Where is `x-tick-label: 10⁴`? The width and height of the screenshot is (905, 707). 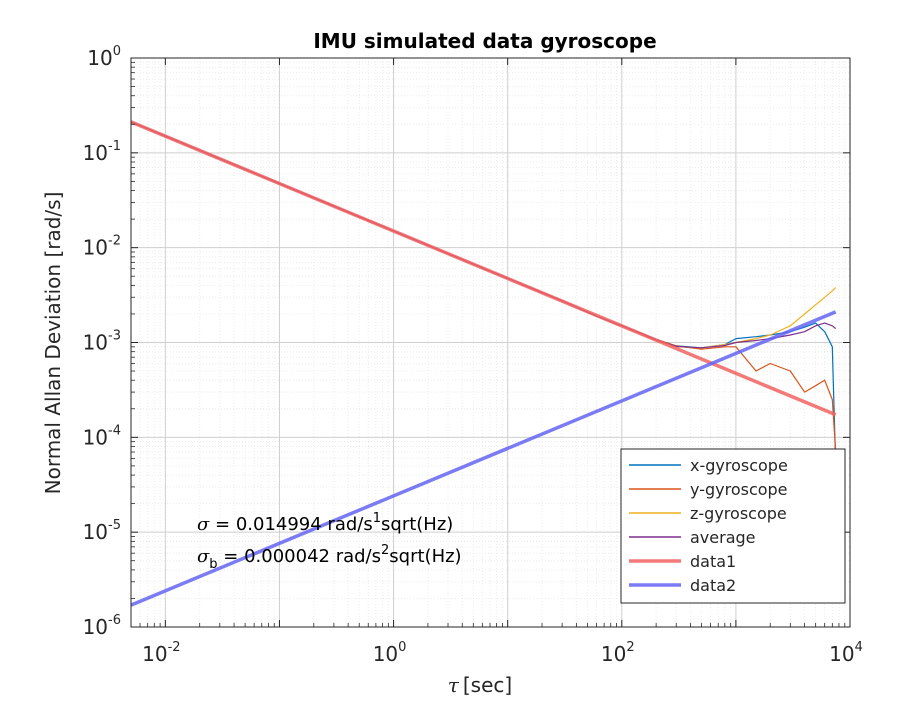 x-tick-label: 10⁴ is located at coordinates (846, 653).